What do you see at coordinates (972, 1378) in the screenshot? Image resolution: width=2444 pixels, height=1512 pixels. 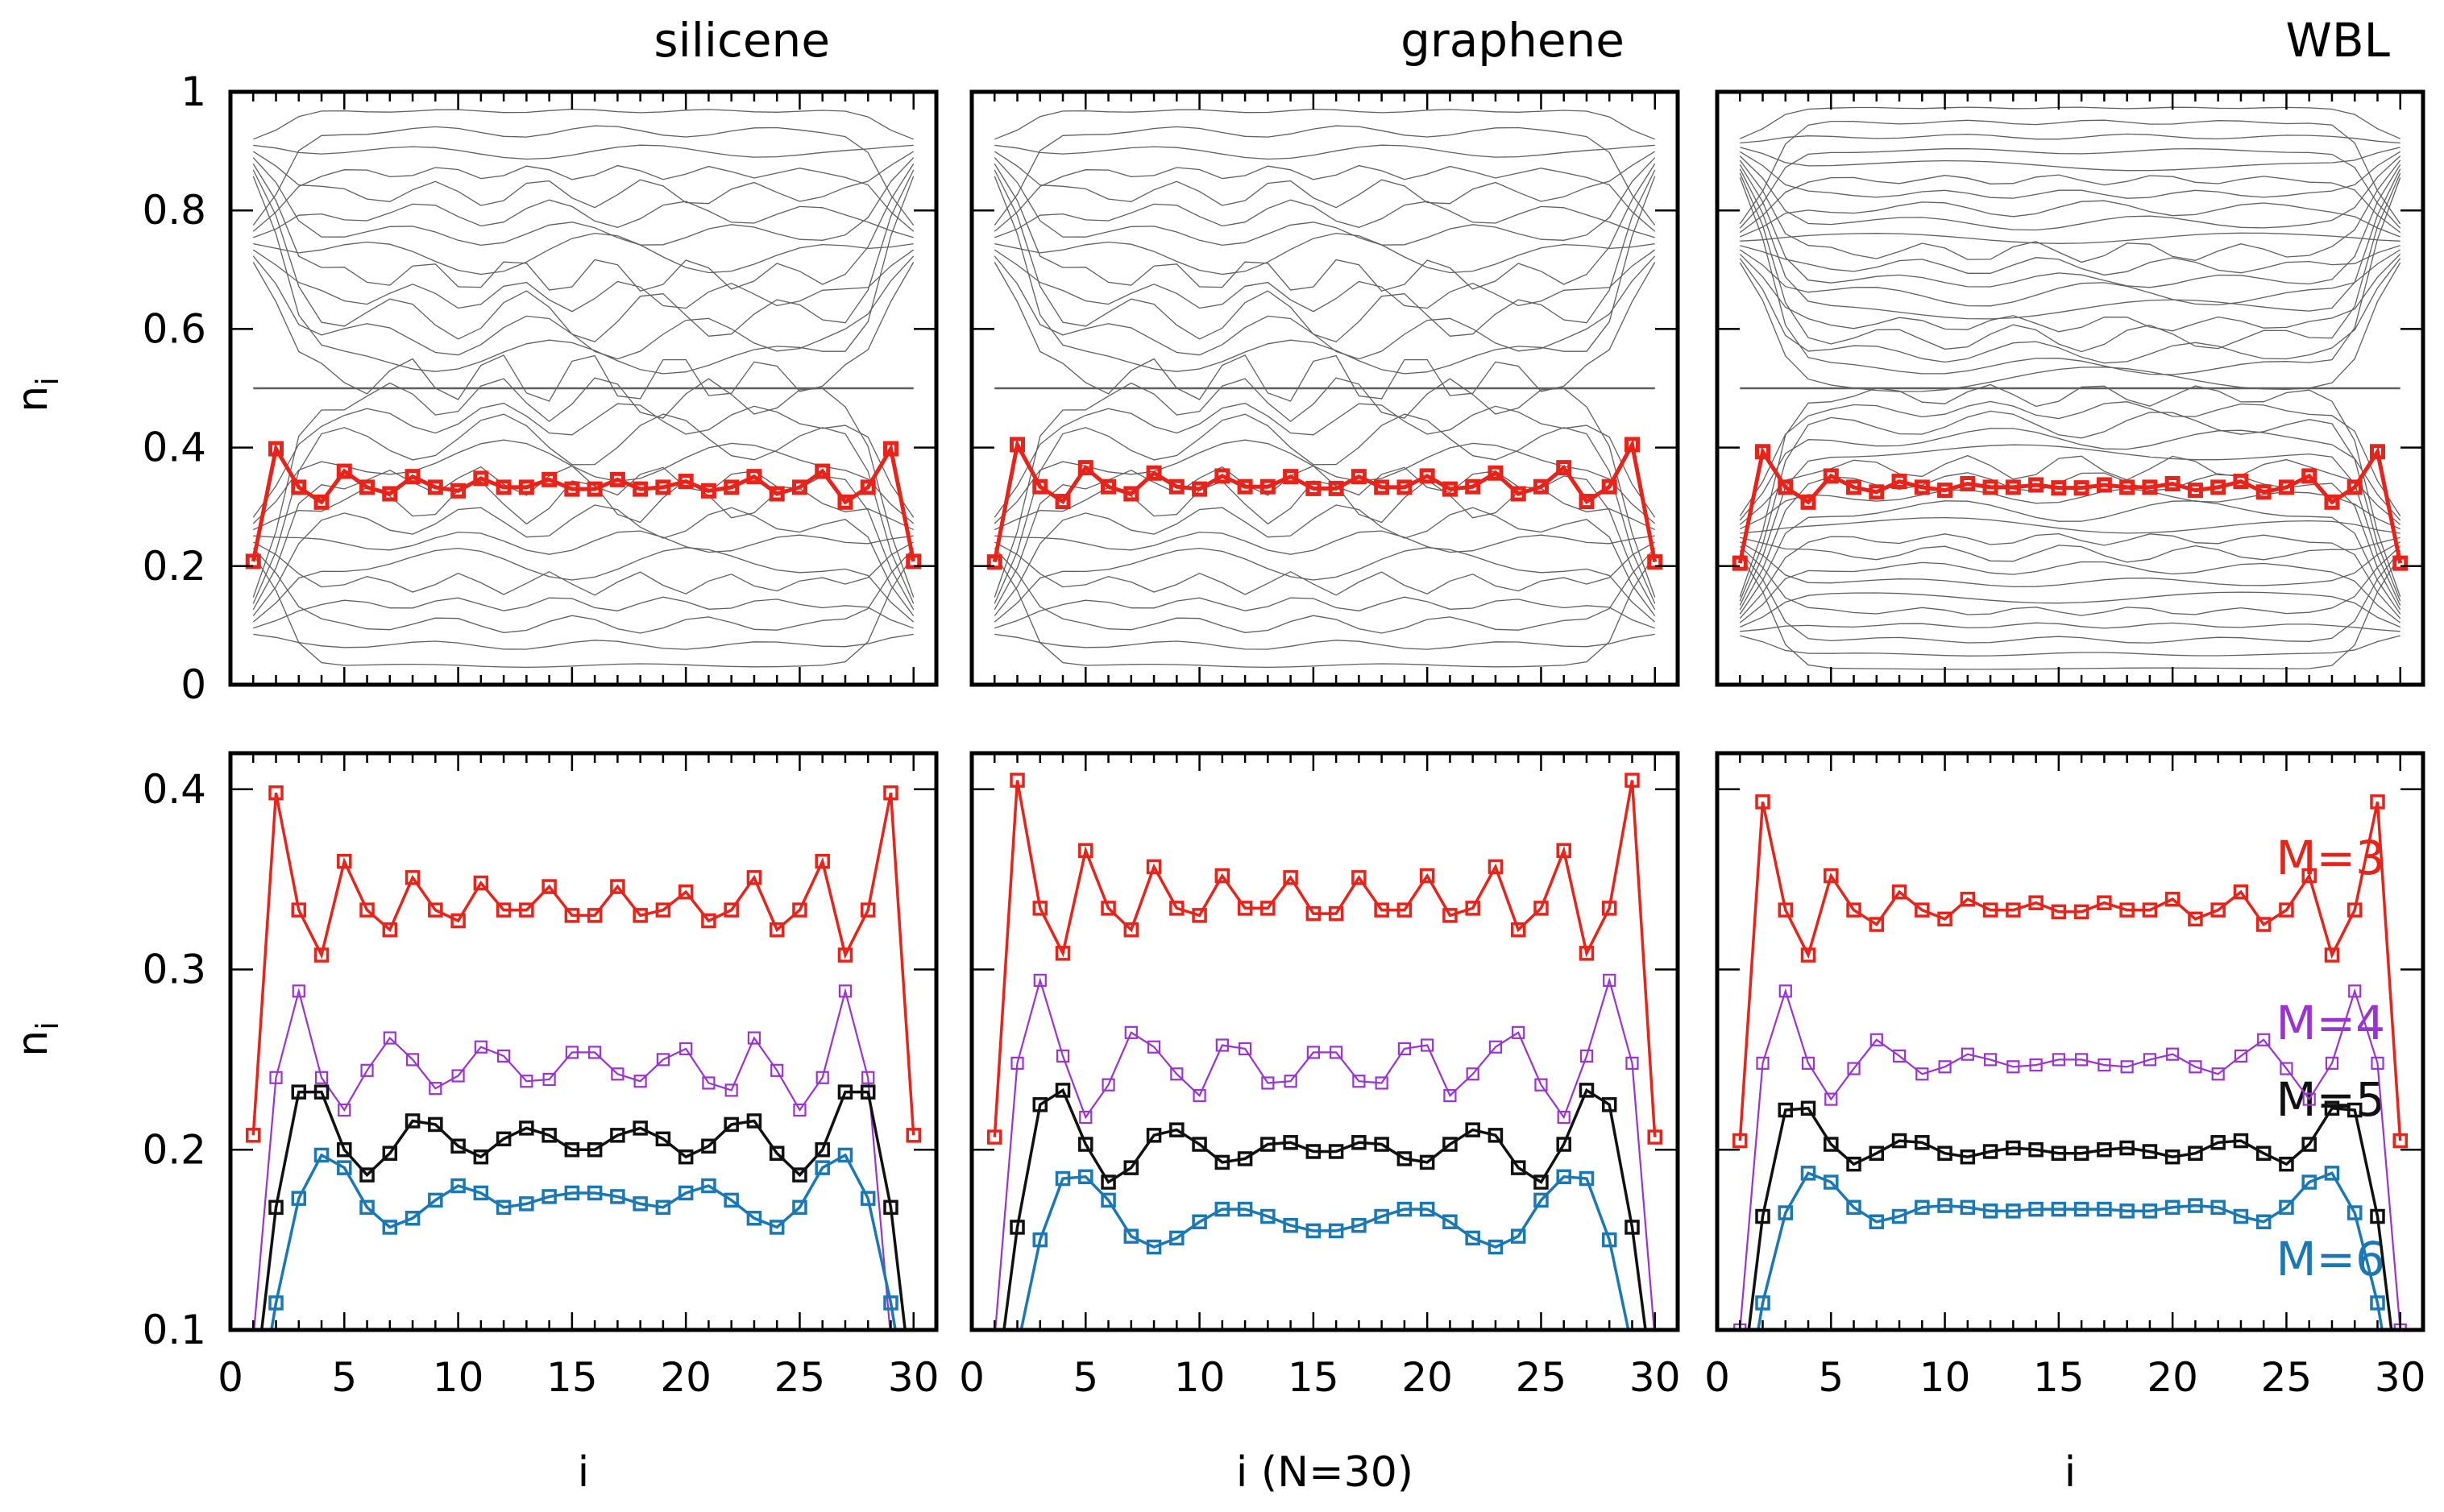 I see `x-tick-label: 0` at bounding box center [972, 1378].